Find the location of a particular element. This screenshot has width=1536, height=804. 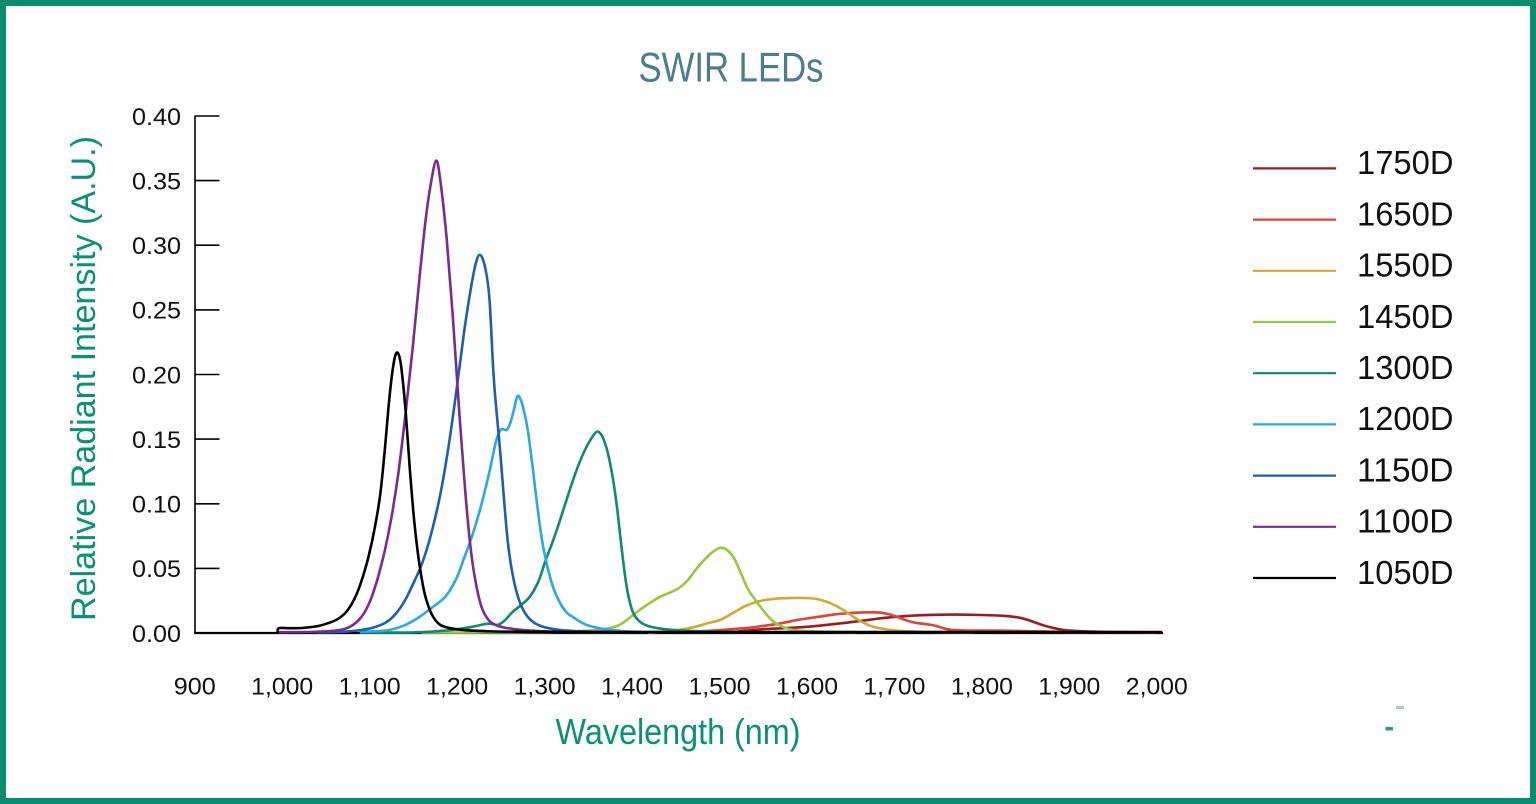

svg-text: 1,300 is located at coordinates (545, 687).